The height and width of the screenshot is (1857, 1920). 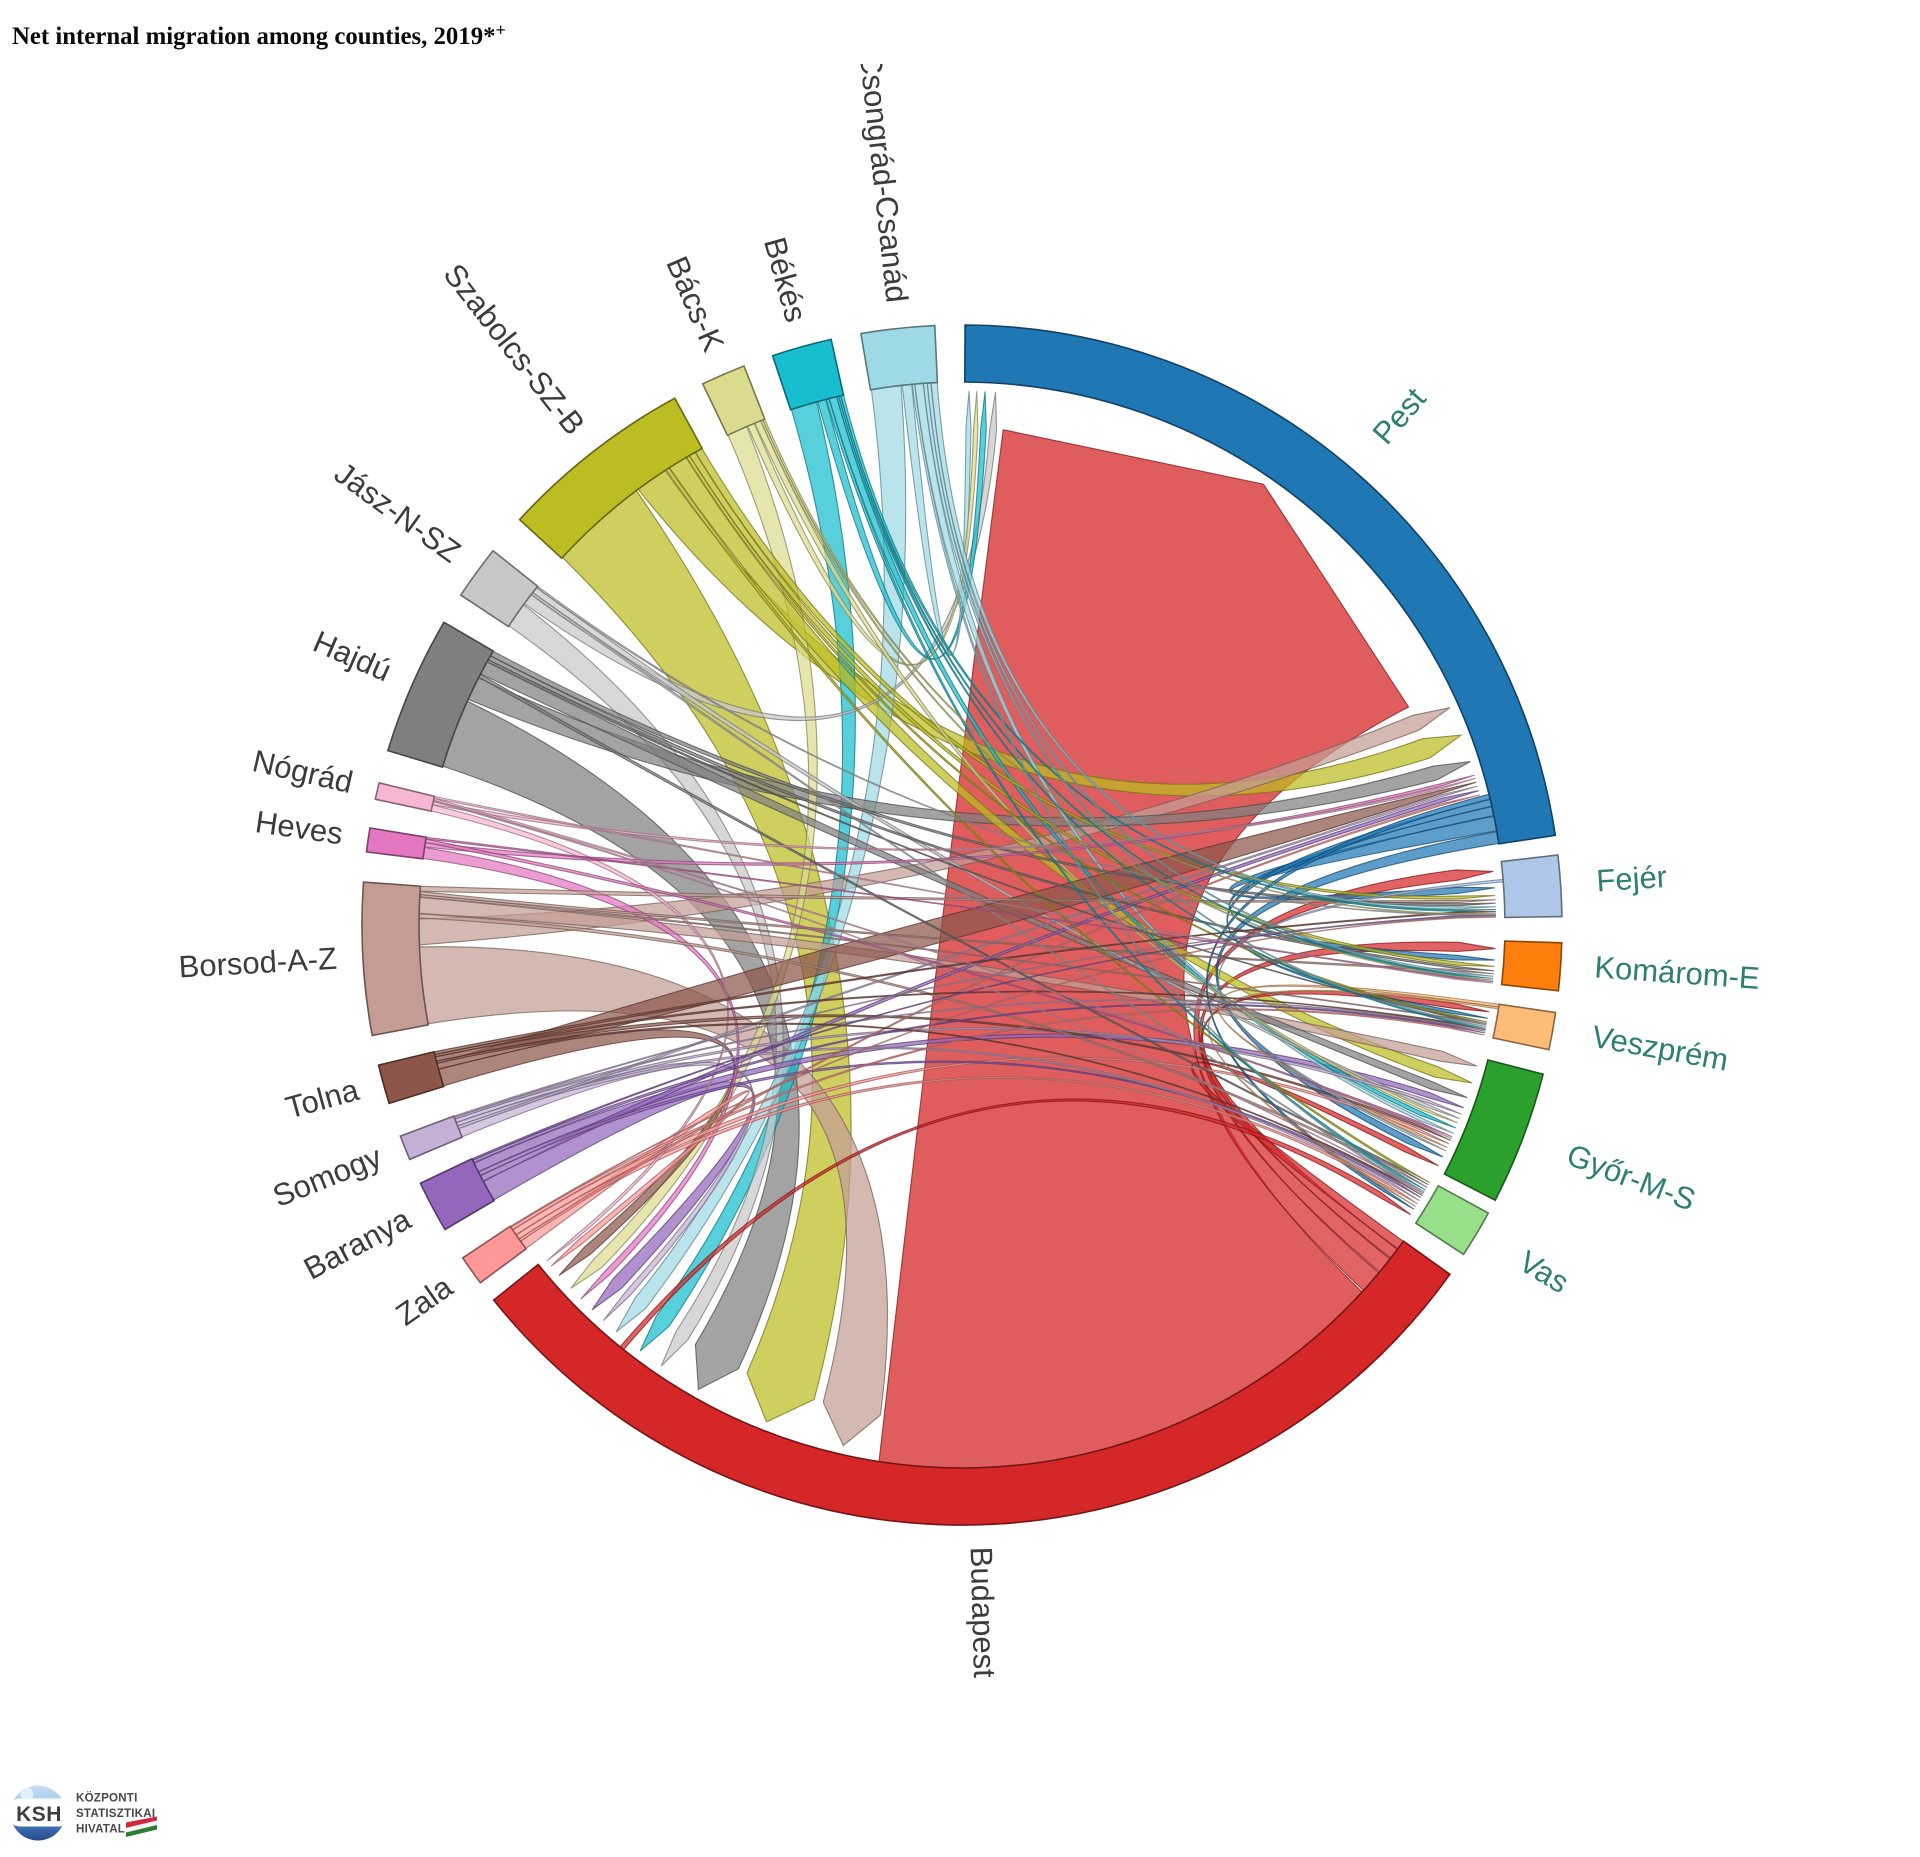 I want to click on svg-text: HIVATAL, so click(x=100, y=1829).